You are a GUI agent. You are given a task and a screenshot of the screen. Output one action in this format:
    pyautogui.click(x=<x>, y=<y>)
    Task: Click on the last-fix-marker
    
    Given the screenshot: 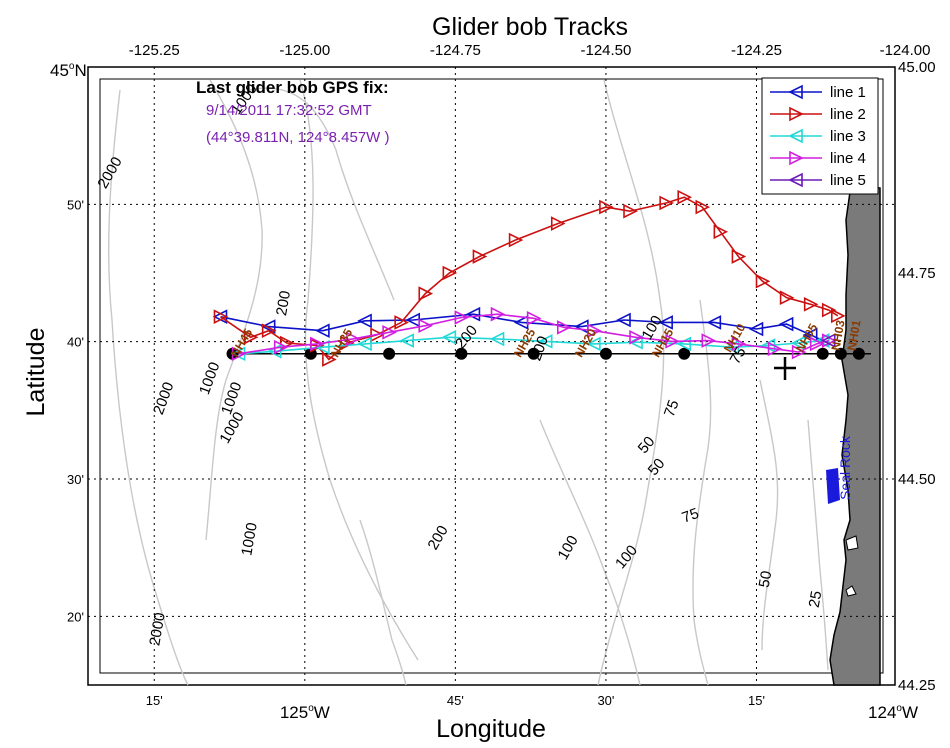 What is the action you would take?
    pyautogui.click(x=785, y=368)
    